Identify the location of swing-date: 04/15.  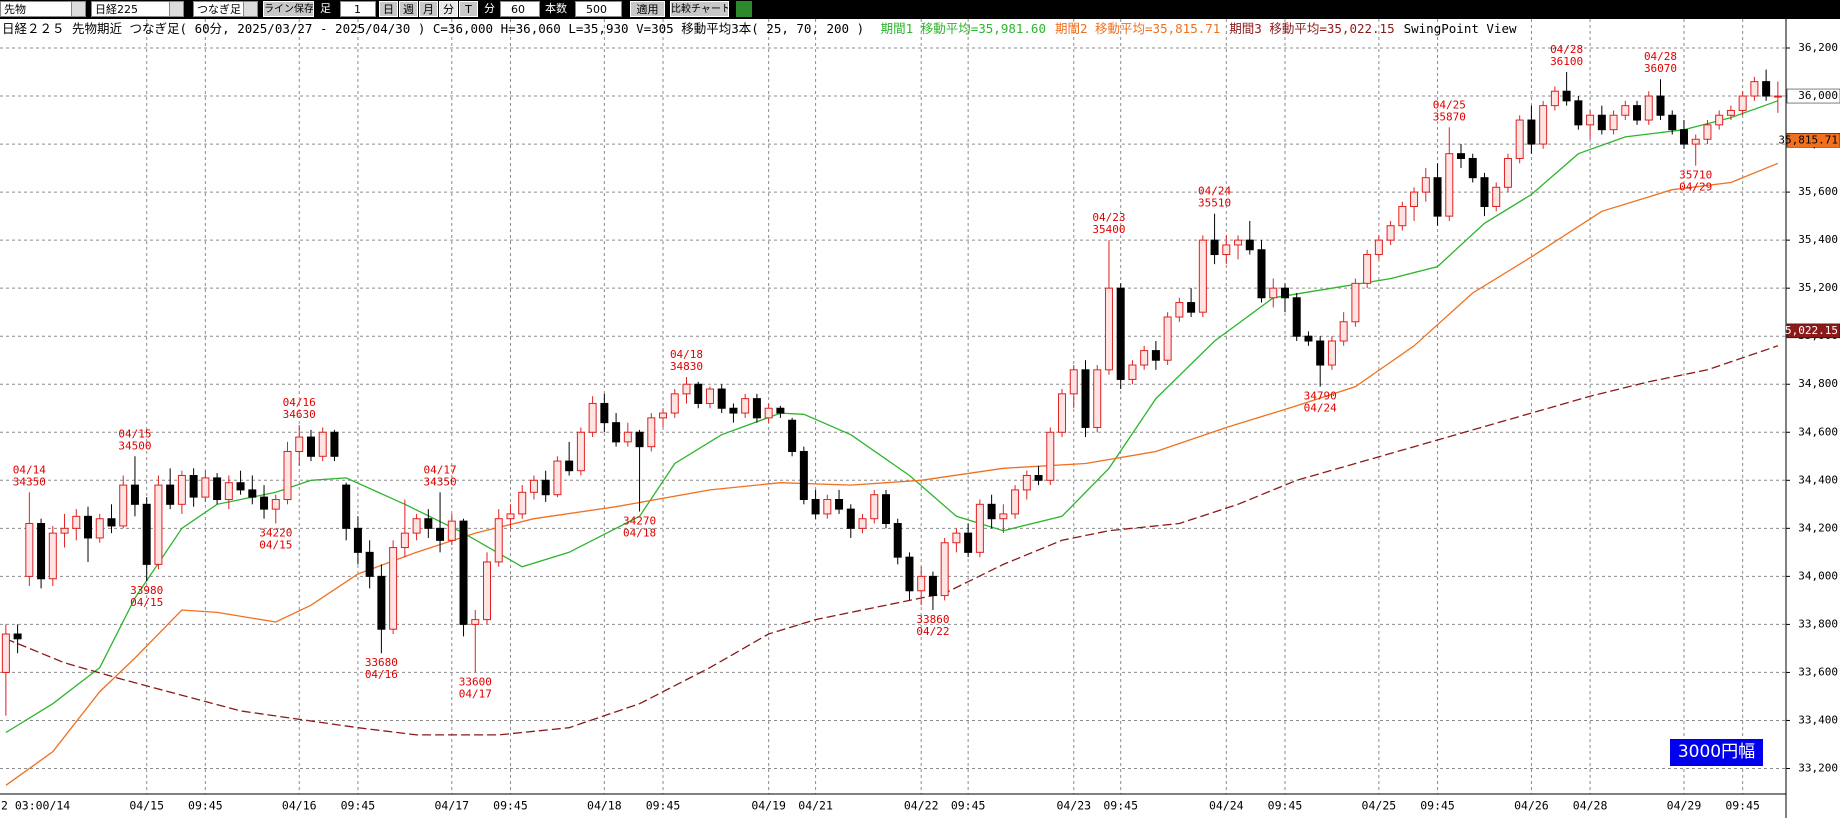
(275, 545).